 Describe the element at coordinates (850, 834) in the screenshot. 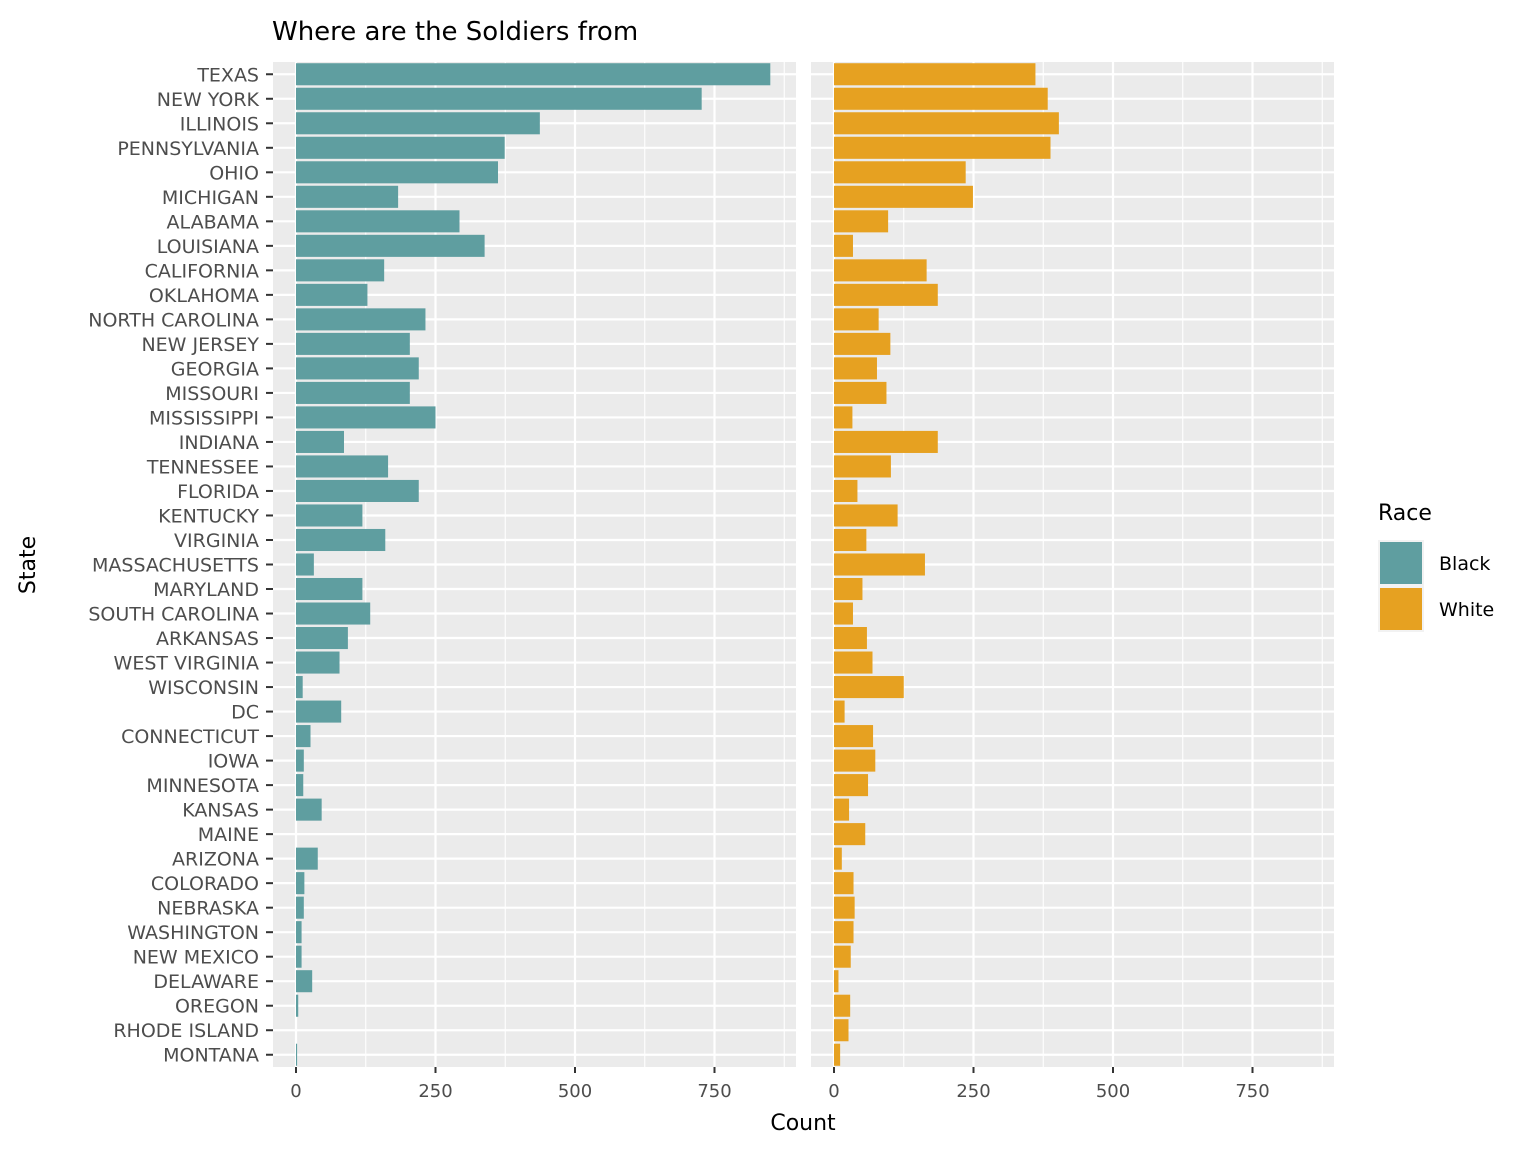

I see `bar-white-maine` at that location.